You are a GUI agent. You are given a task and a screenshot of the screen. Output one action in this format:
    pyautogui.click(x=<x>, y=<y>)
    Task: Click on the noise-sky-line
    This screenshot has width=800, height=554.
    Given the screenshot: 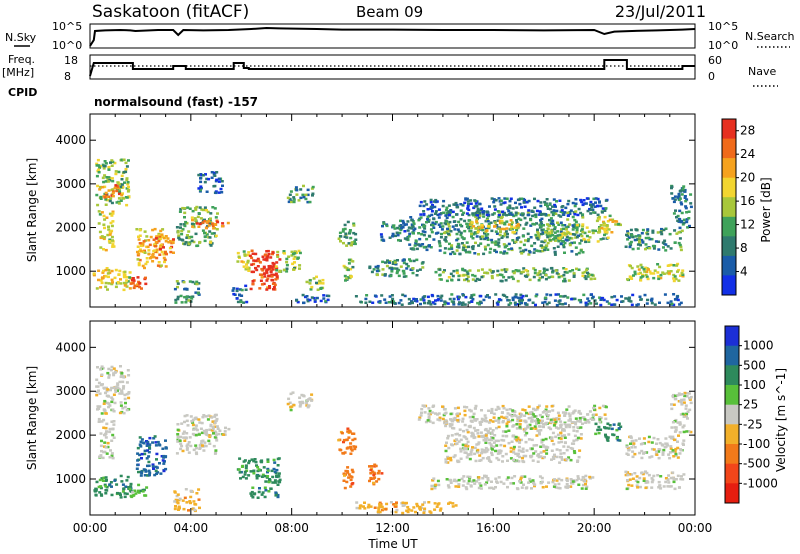 What is the action you would take?
    pyautogui.click(x=392, y=36)
    